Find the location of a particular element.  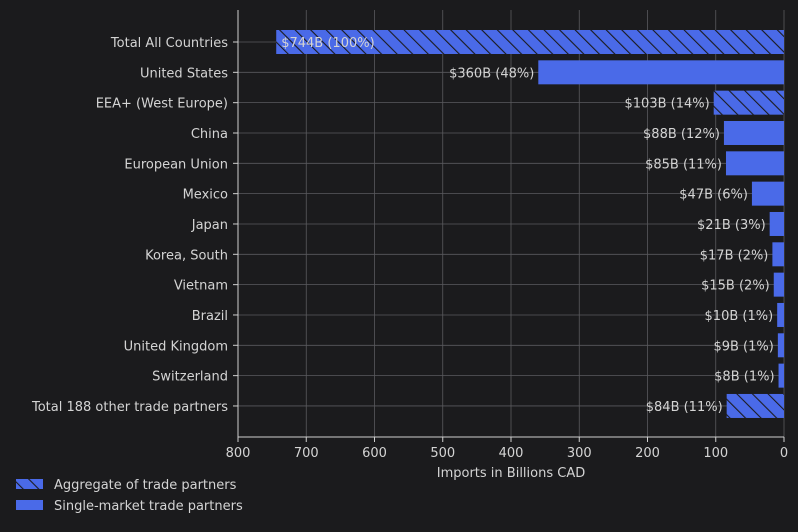

data-label: $360B (48%) is located at coordinates (491, 73).